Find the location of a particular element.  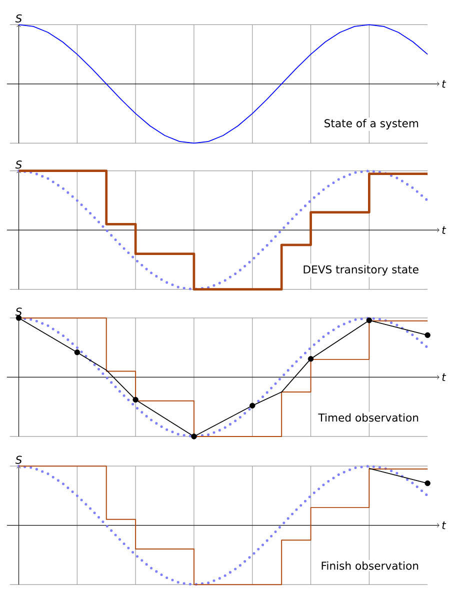

annotation: Finish observation is located at coordinates (370, 565).